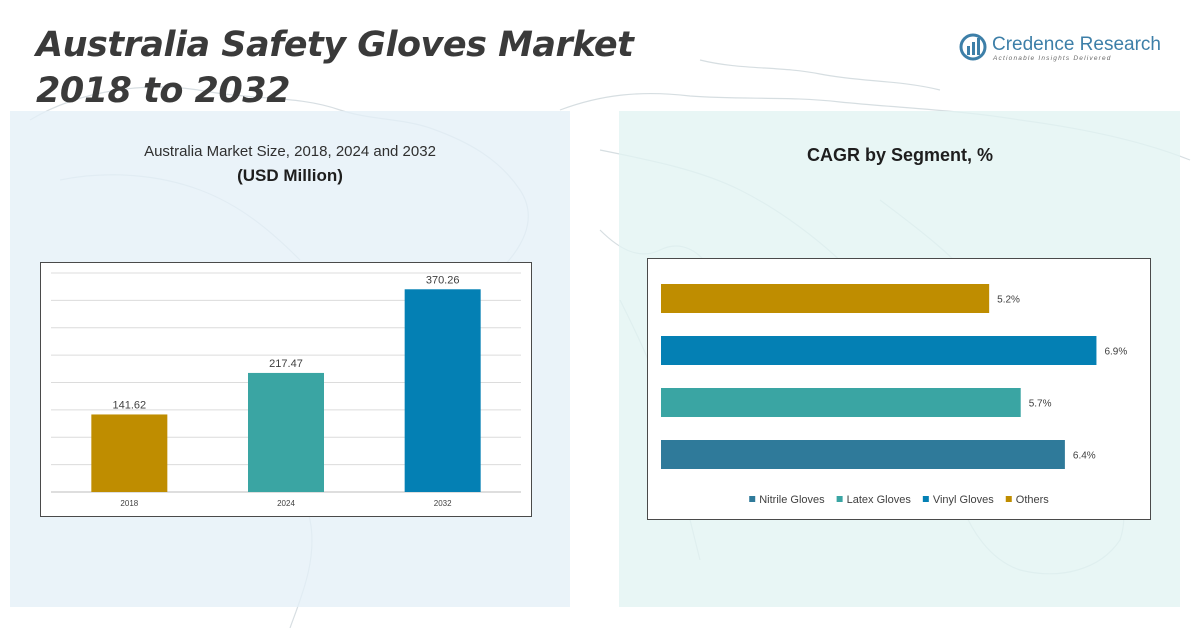  I want to click on page-title-line-1: Australia Safety Gloves Market, so click(335, 45).